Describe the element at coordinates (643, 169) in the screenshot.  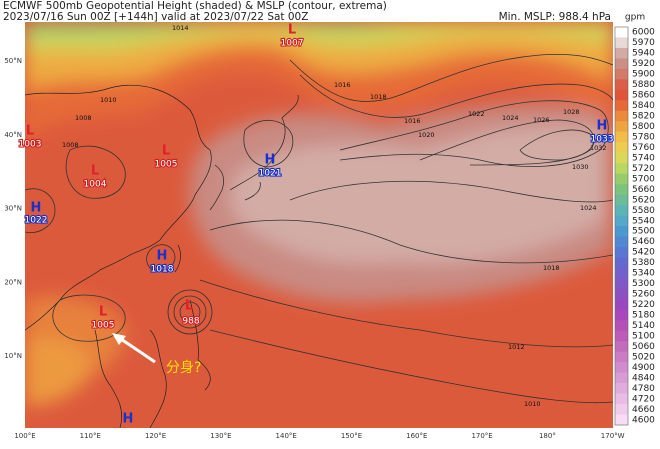
I see `colorbar-label: 5720` at that location.